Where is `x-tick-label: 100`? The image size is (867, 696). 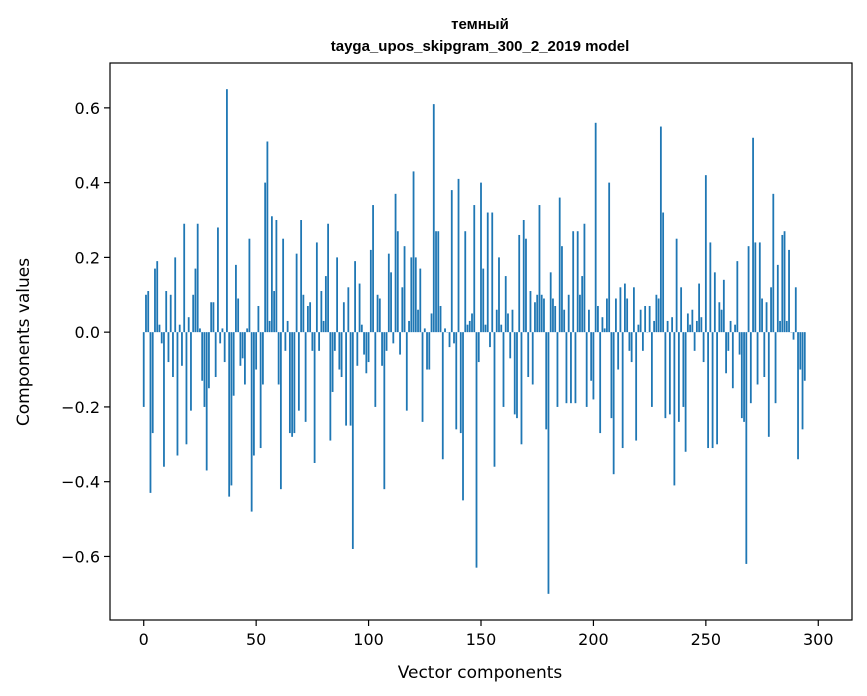 x-tick-label: 100 is located at coordinates (368, 639).